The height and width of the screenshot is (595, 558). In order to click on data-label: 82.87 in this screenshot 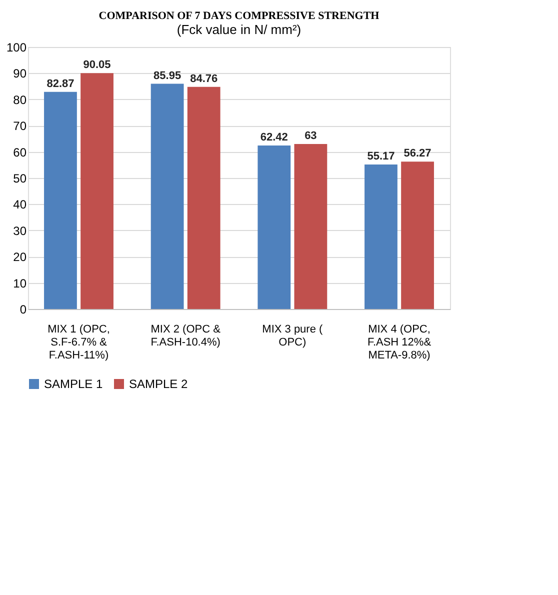, I will do `click(60, 84)`.